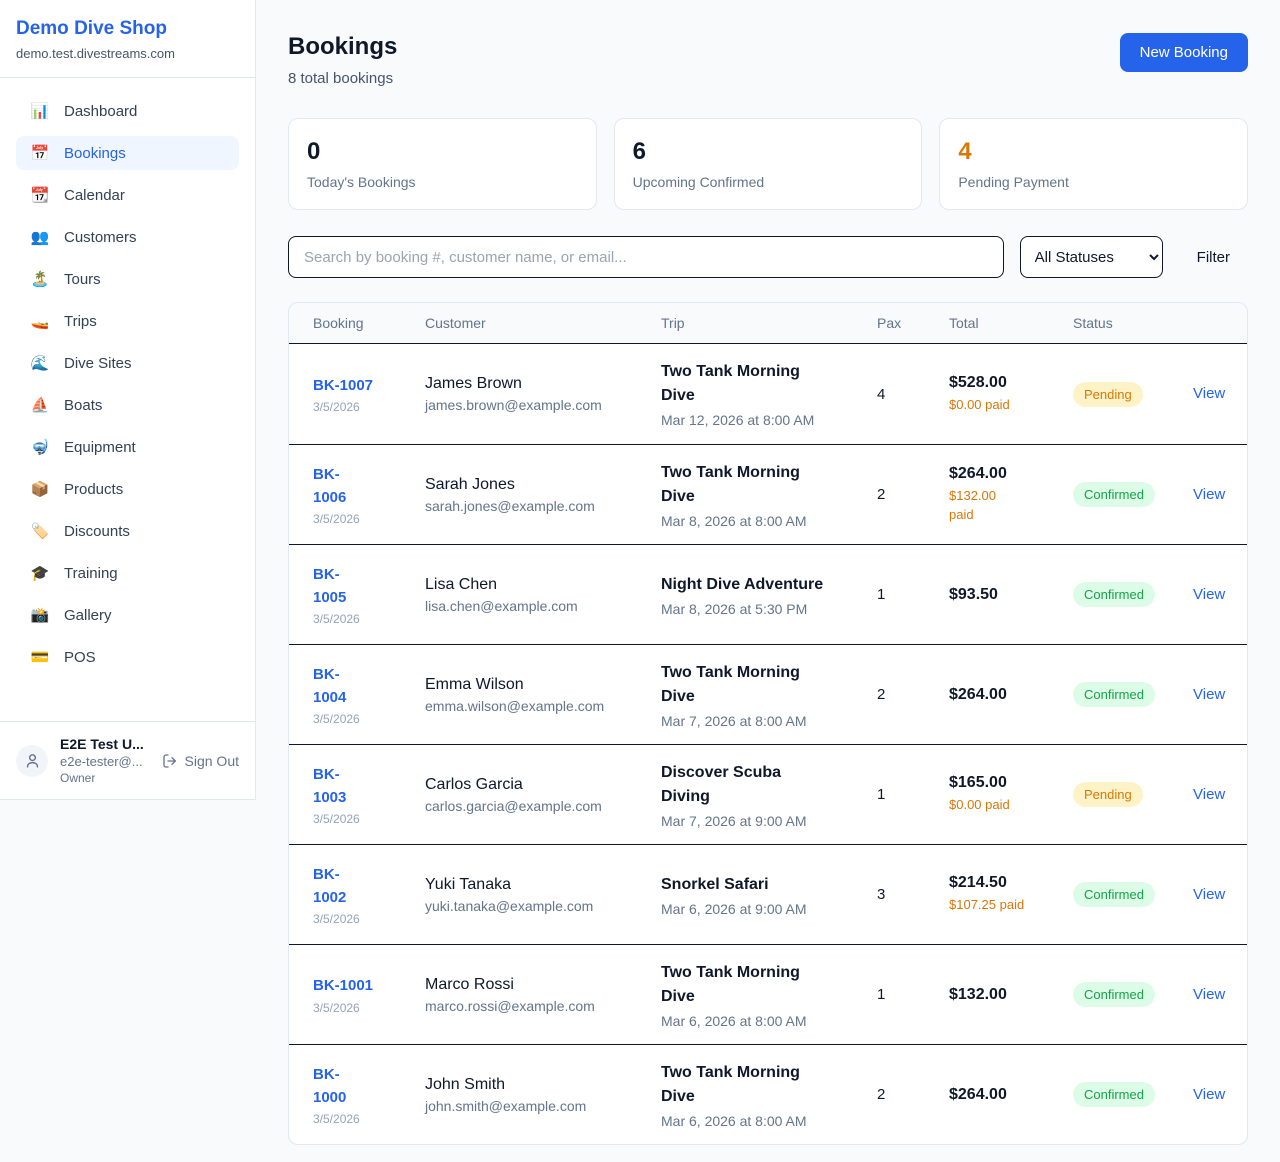 Image resolution: width=1280 pixels, height=1162 pixels. What do you see at coordinates (1091, 257) in the screenshot?
I see `status-select: All Statuses` at bounding box center [1091, 257].